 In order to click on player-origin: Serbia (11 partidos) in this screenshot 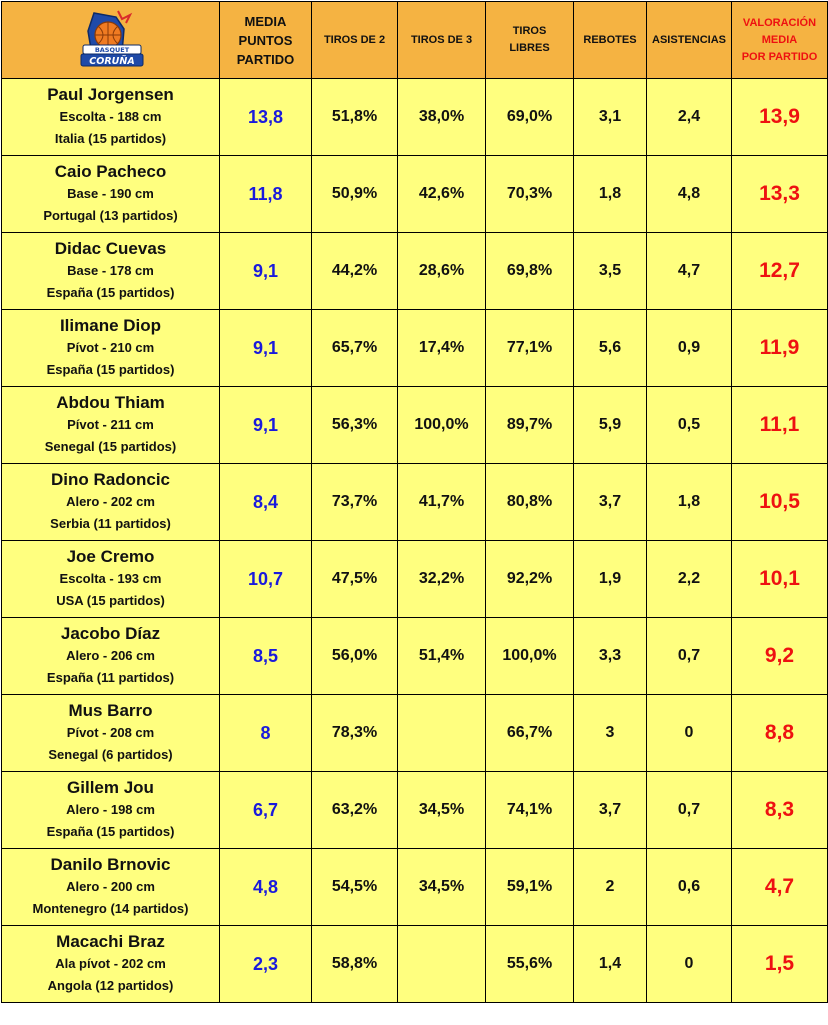, I will do `click(110, 523)`.